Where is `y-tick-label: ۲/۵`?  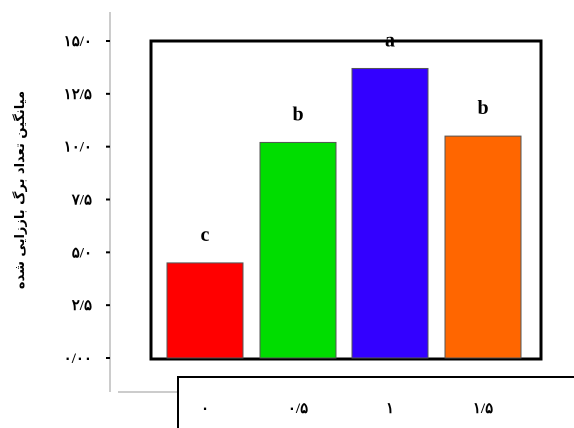
y-tick-label: ۲/۵ is located at coordinates (82, 306).